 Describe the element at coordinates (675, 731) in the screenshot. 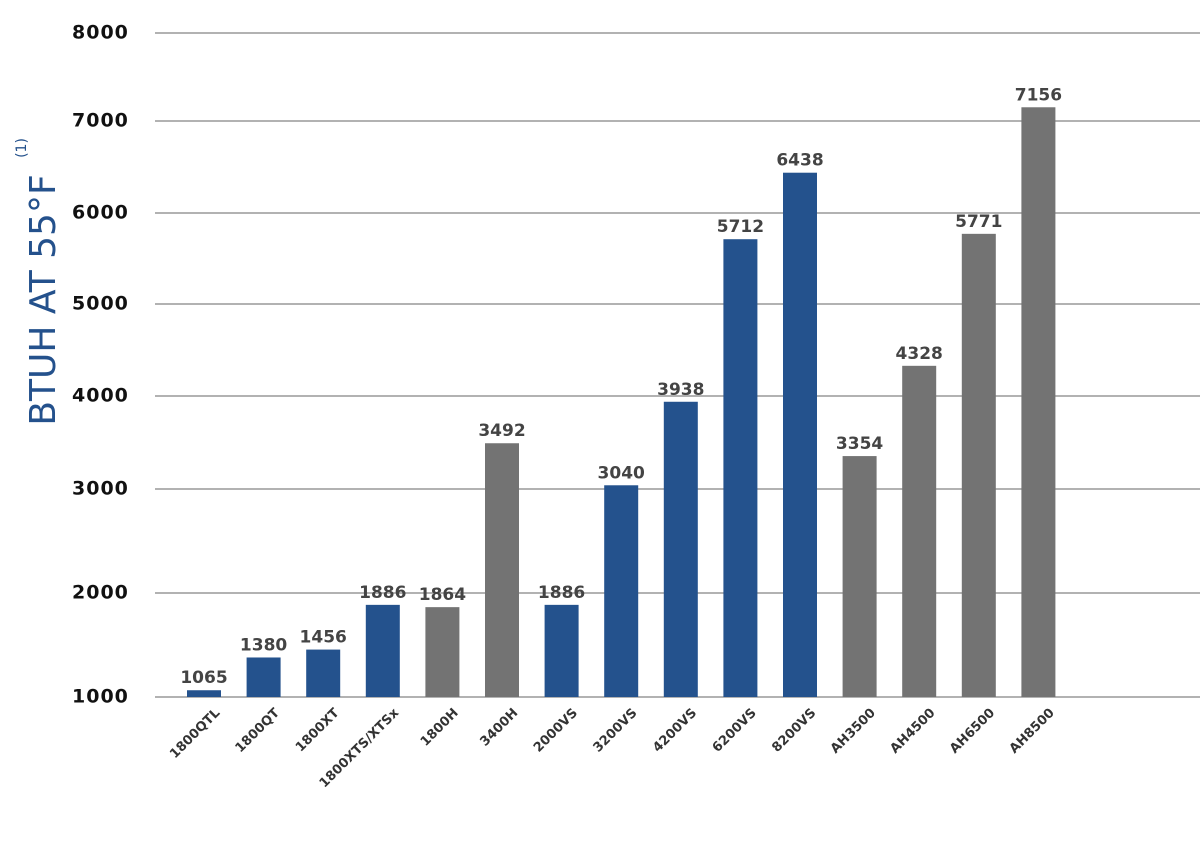

I see `x-tick-label: 4200VS` at that location.